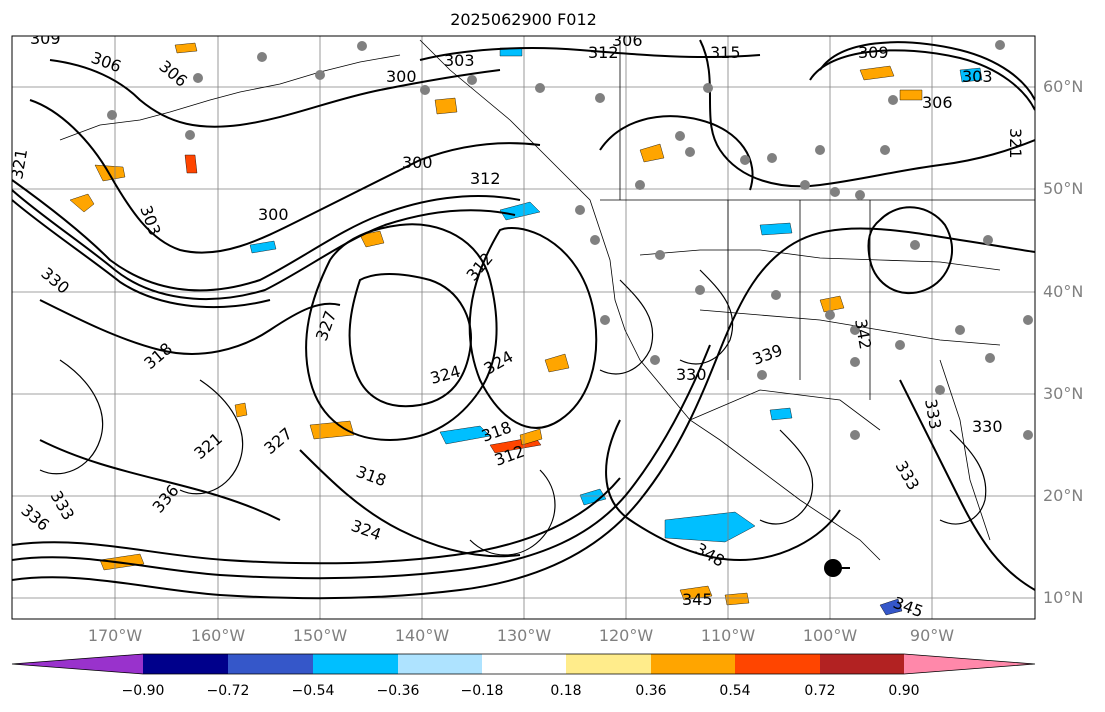  What do you see at coordinates (523, 19) in the screenshot?
I see `map-title: 2025062900 F012` at bounding box center [523, 19].